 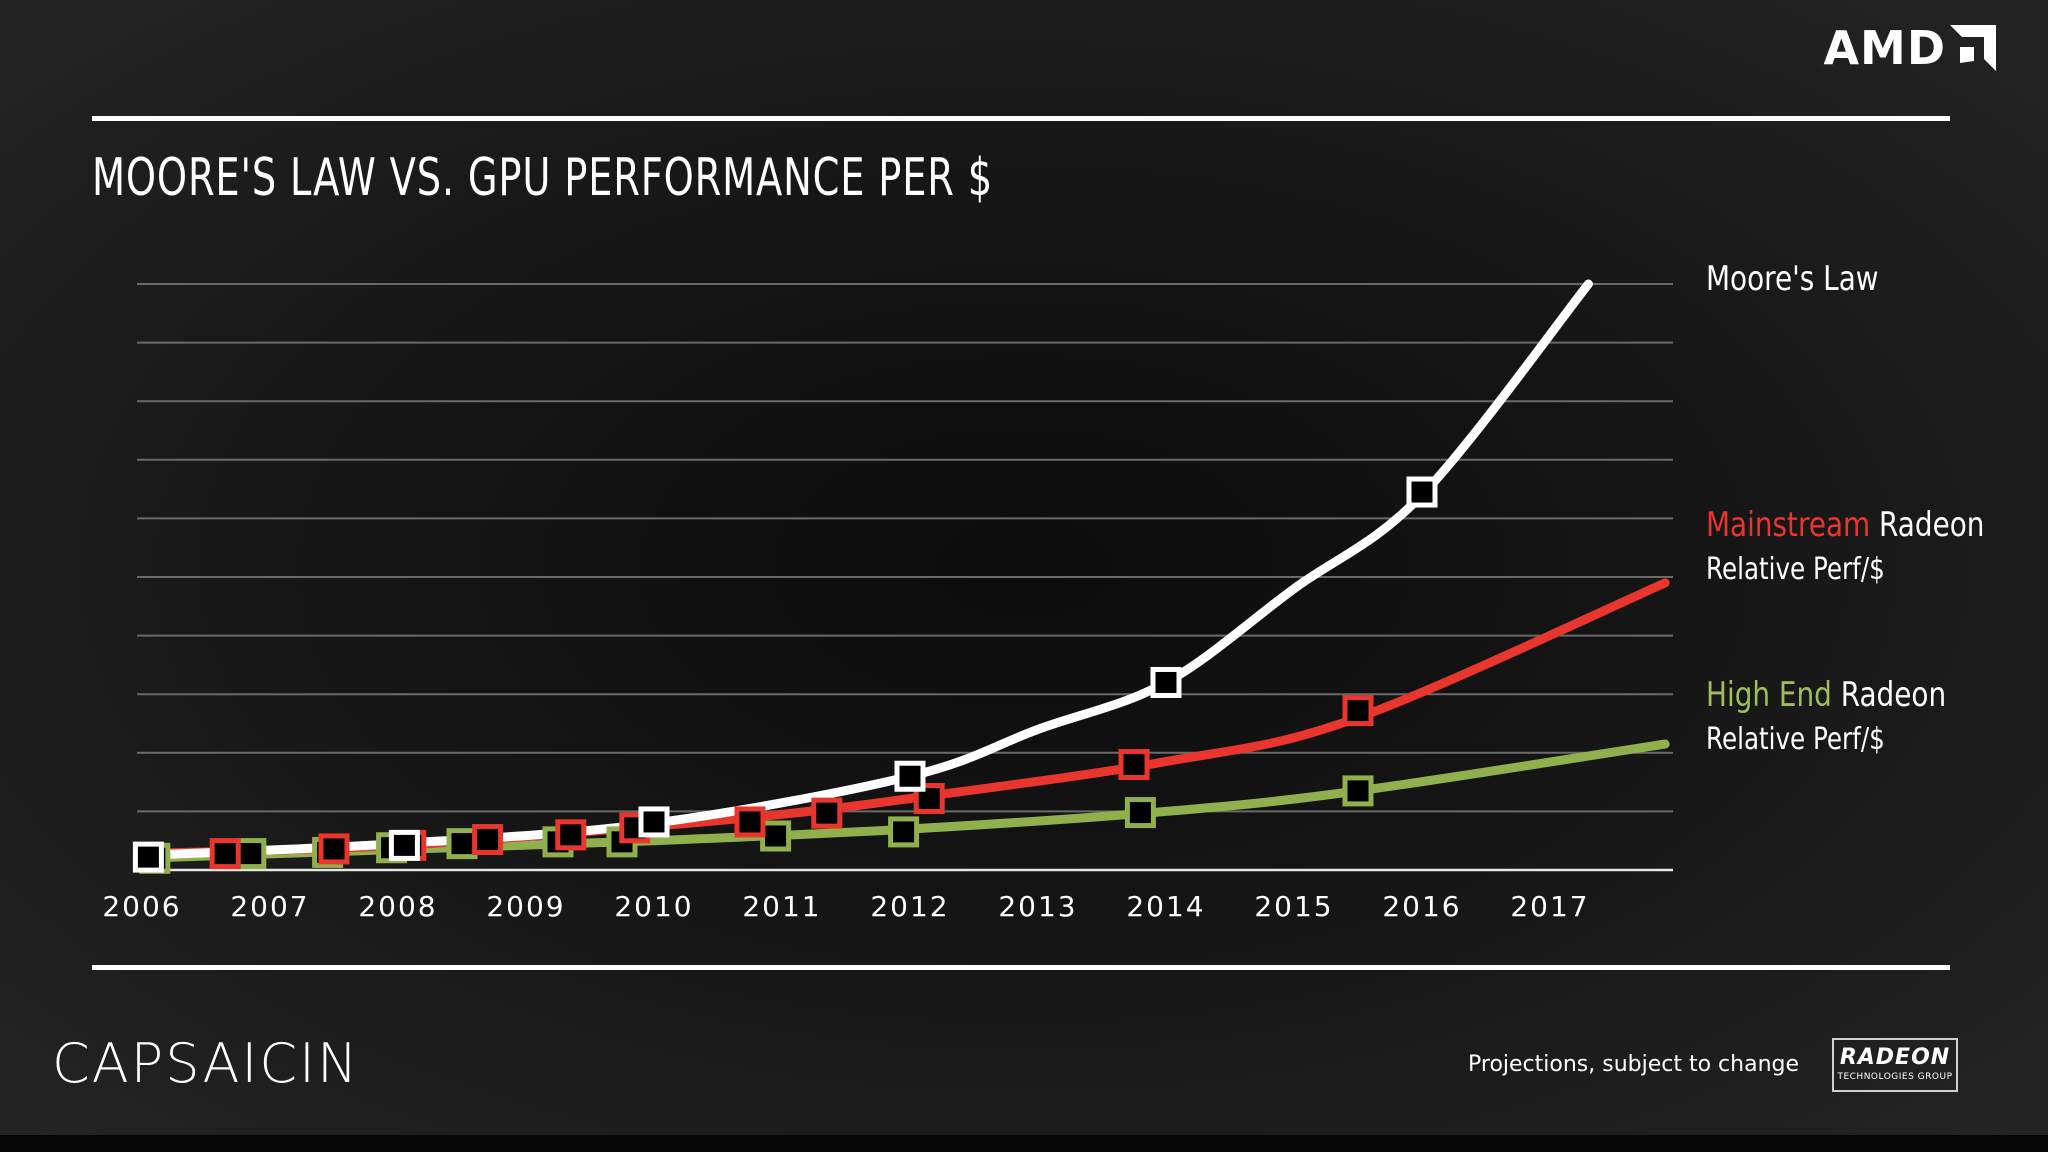 I want to click on x-tick-label: 2007, so click(x=269, y=906).